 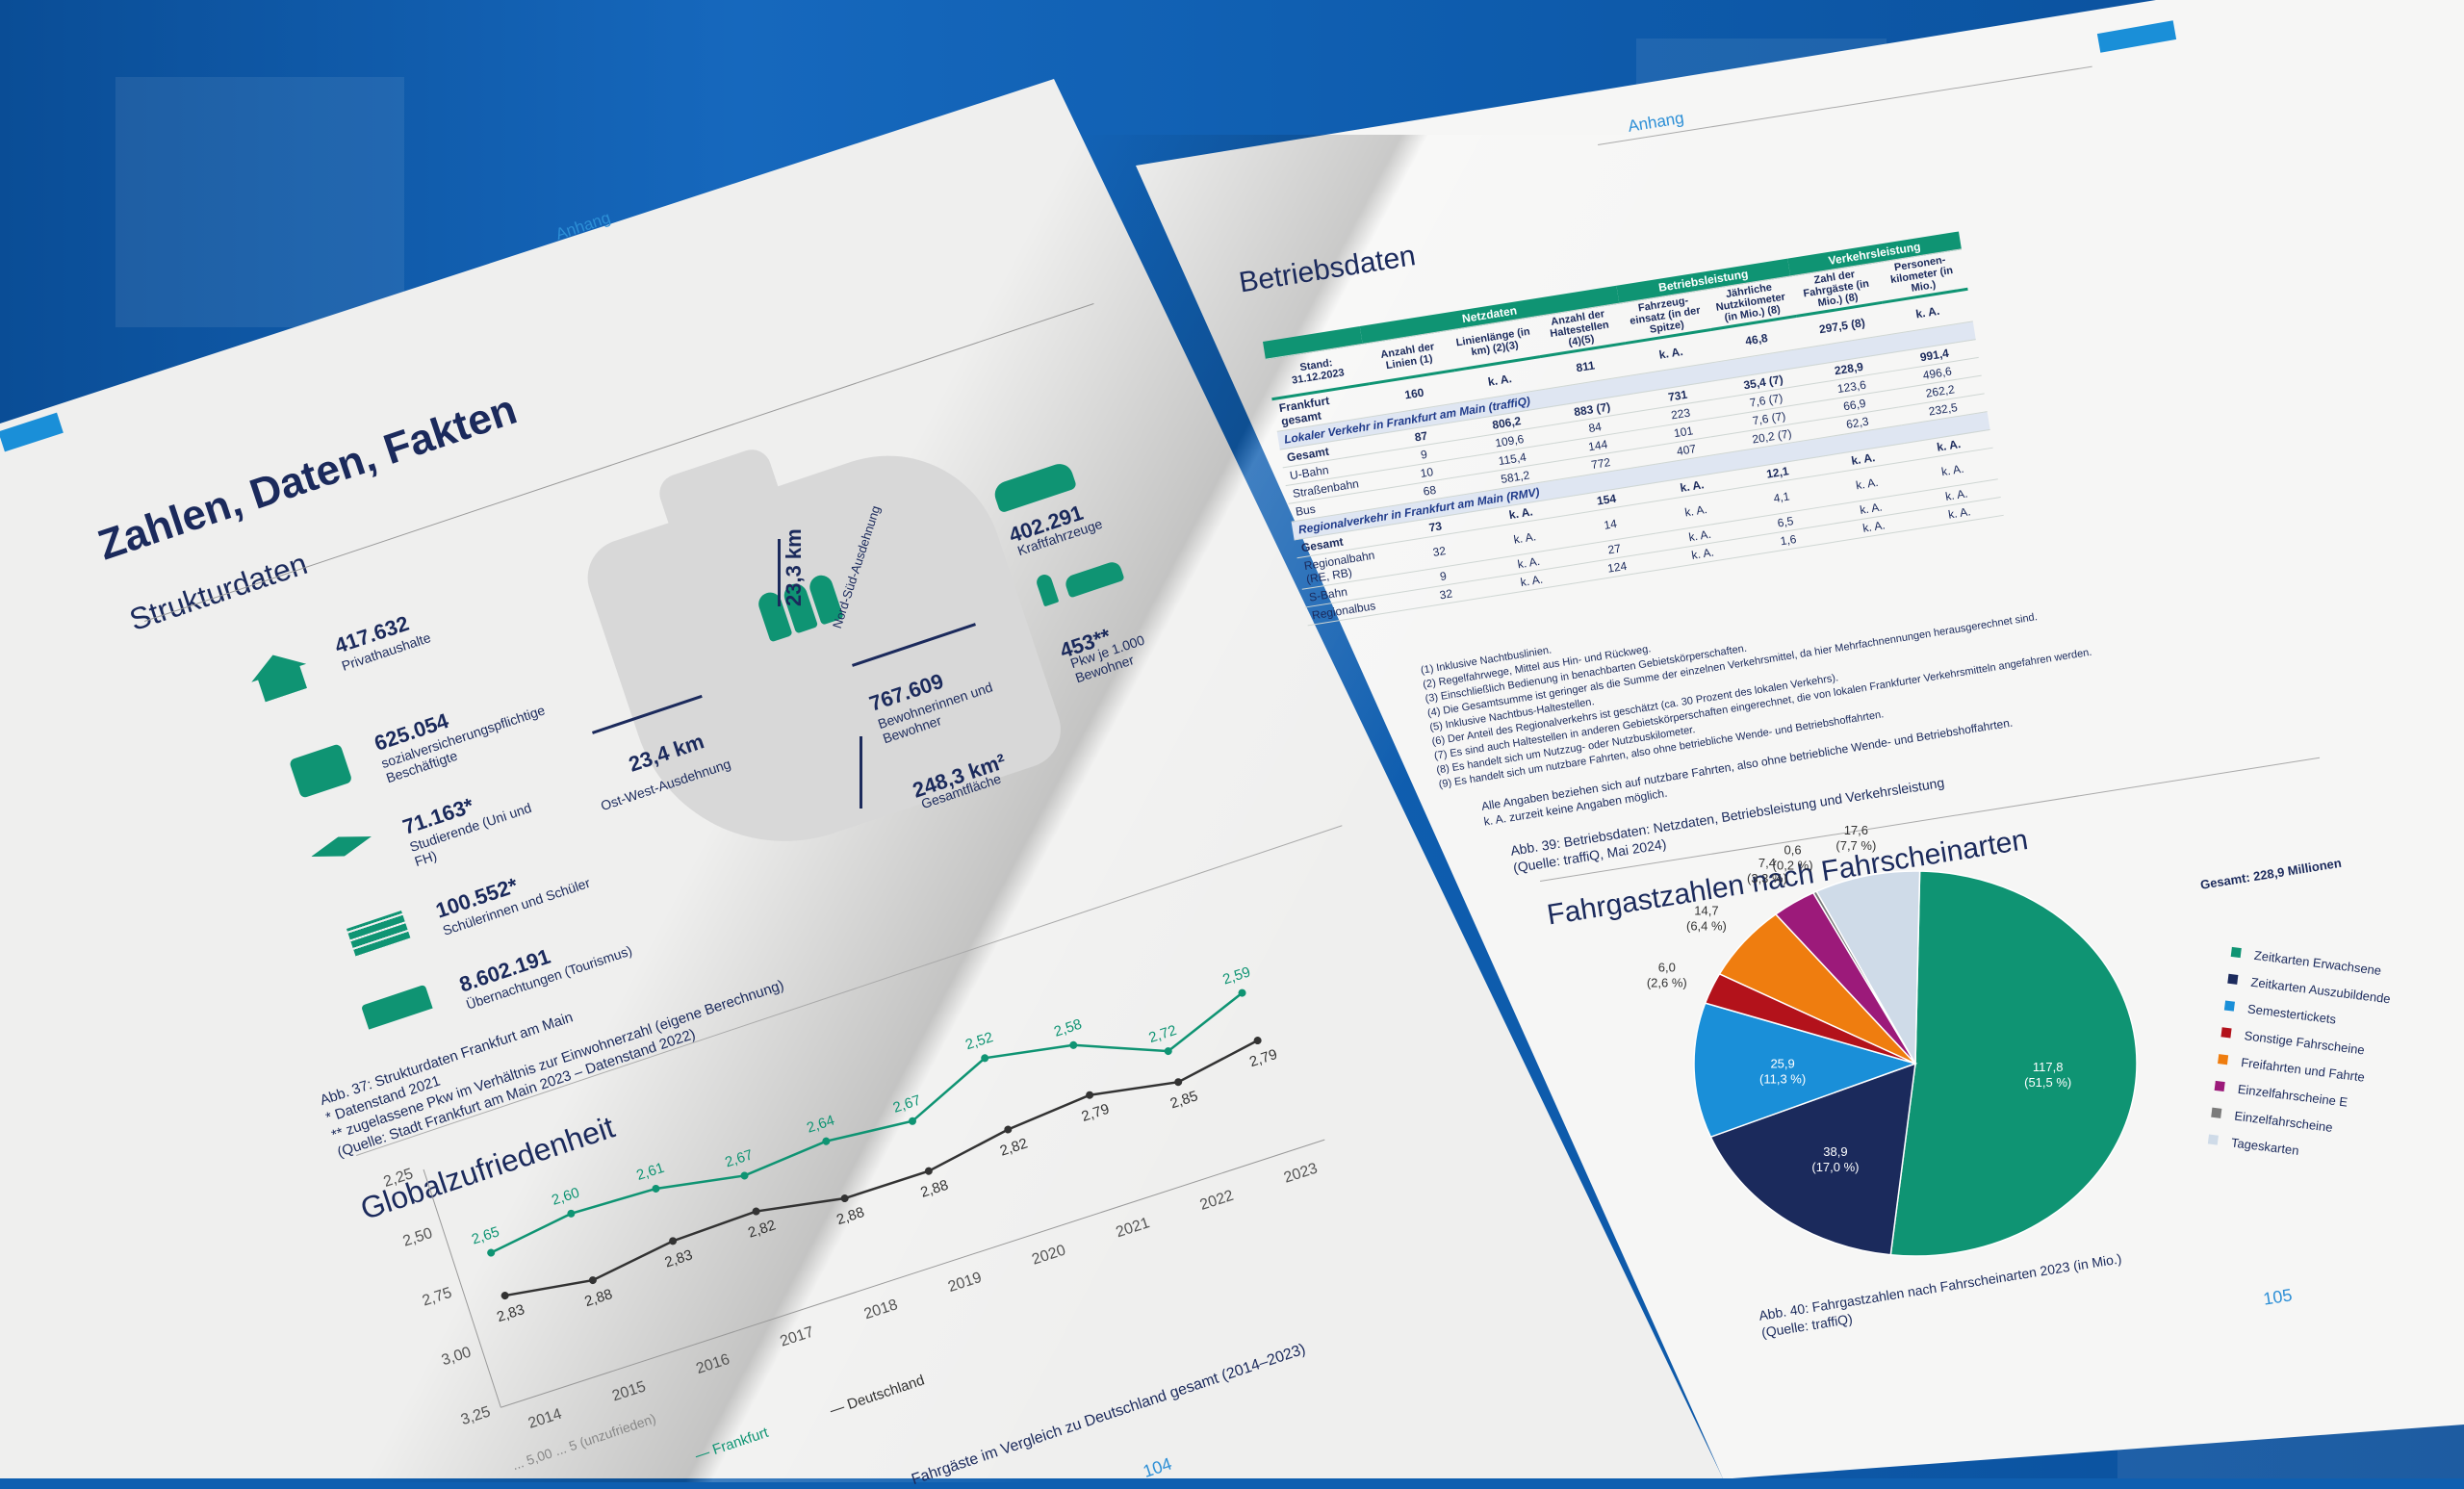 I want to click on x-axis, so click(x=912, y=1273).